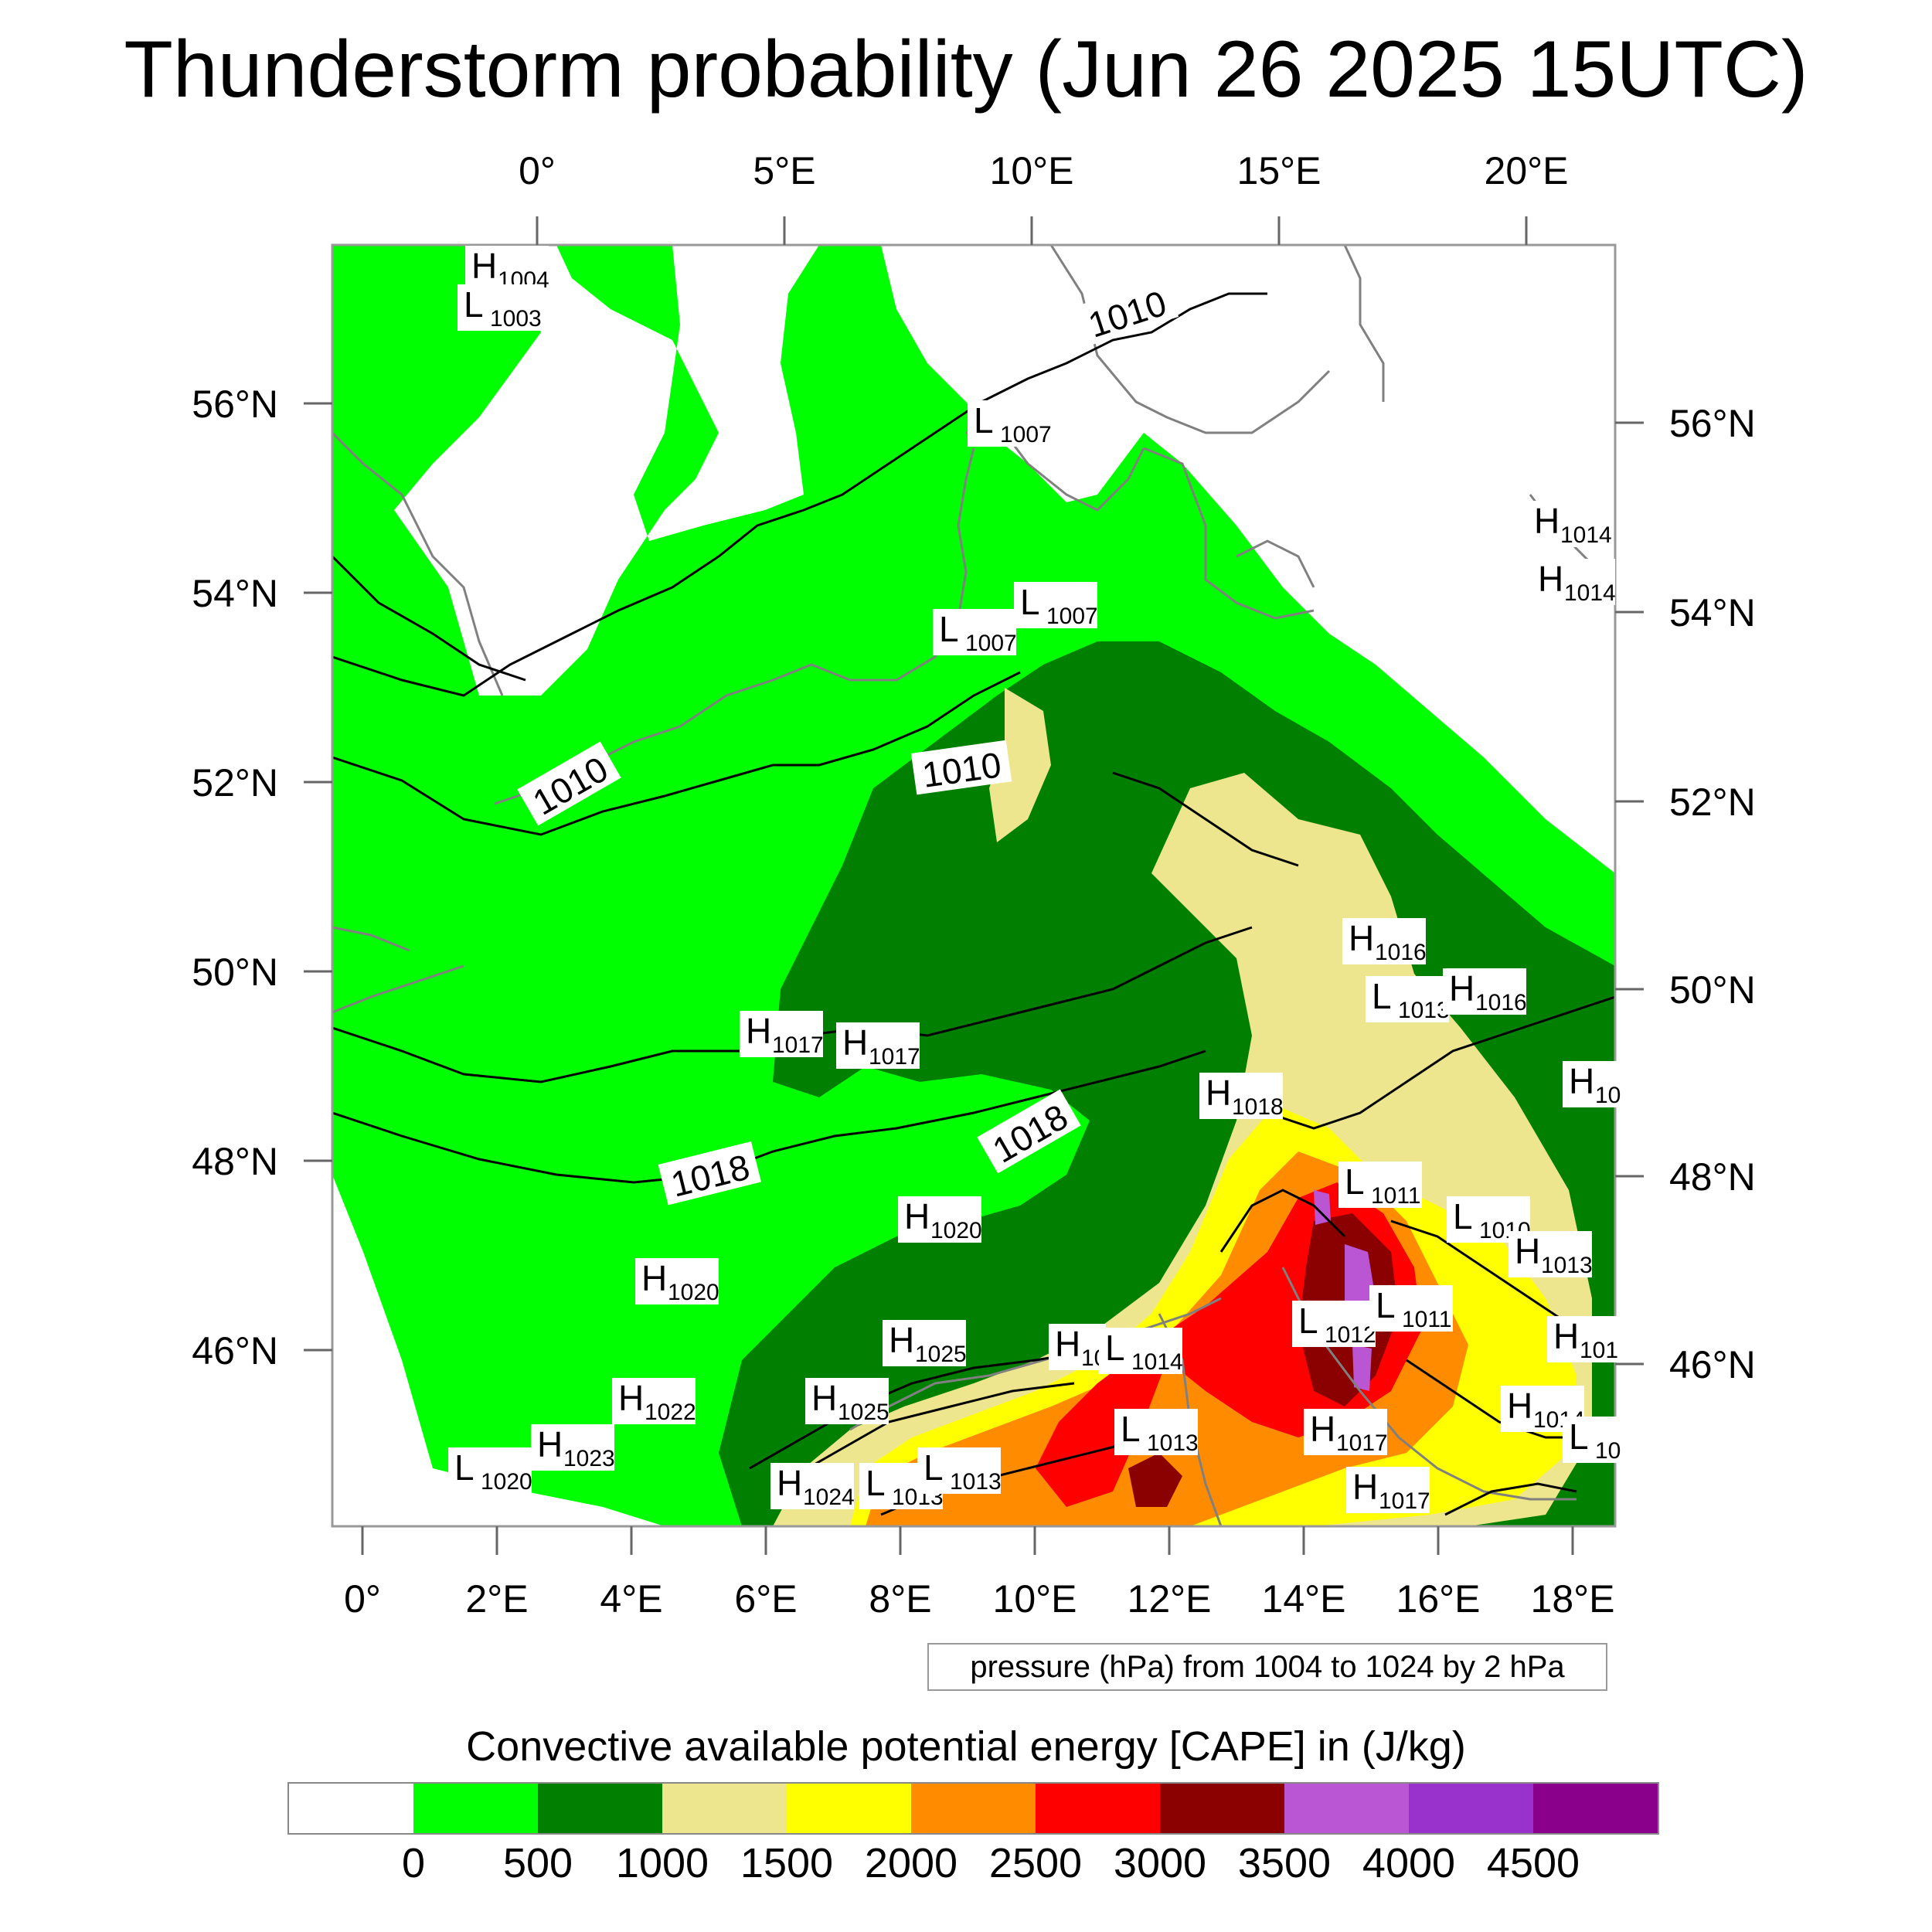 This screenshot has height=1932, width=1932. I want to click on cape-region-3500-4000-b, so click(1322, 1207).